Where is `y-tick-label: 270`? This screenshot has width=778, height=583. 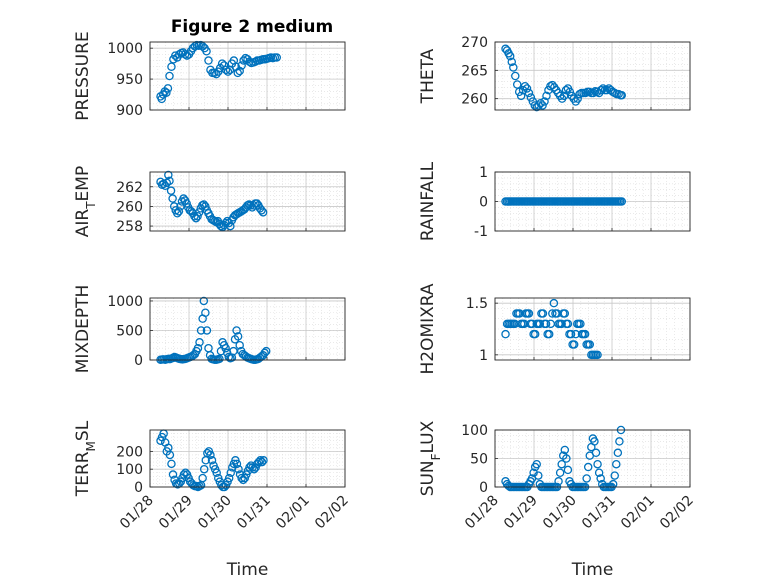 y-tick-label: 270 is located at coordinates (474, 43).